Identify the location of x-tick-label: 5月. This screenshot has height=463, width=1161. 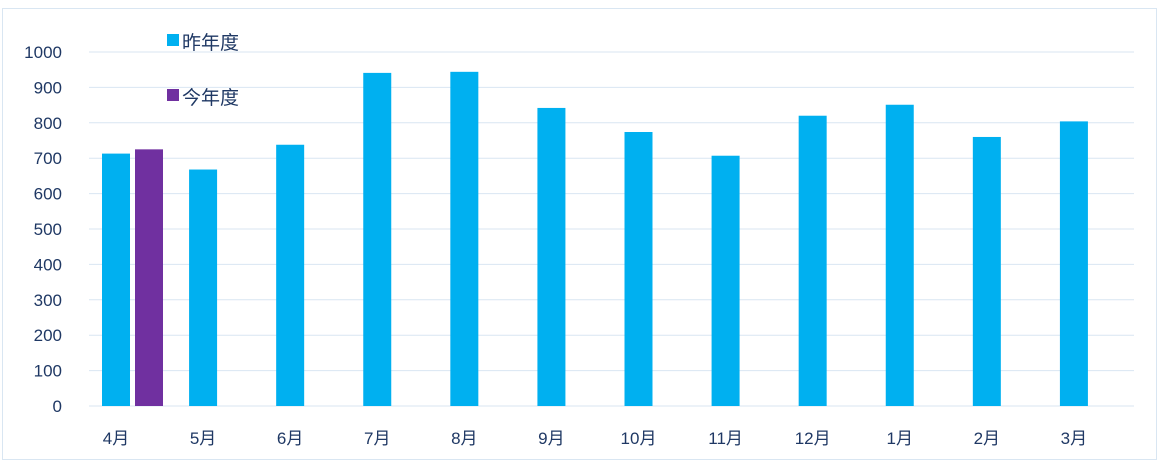
(203, 438).